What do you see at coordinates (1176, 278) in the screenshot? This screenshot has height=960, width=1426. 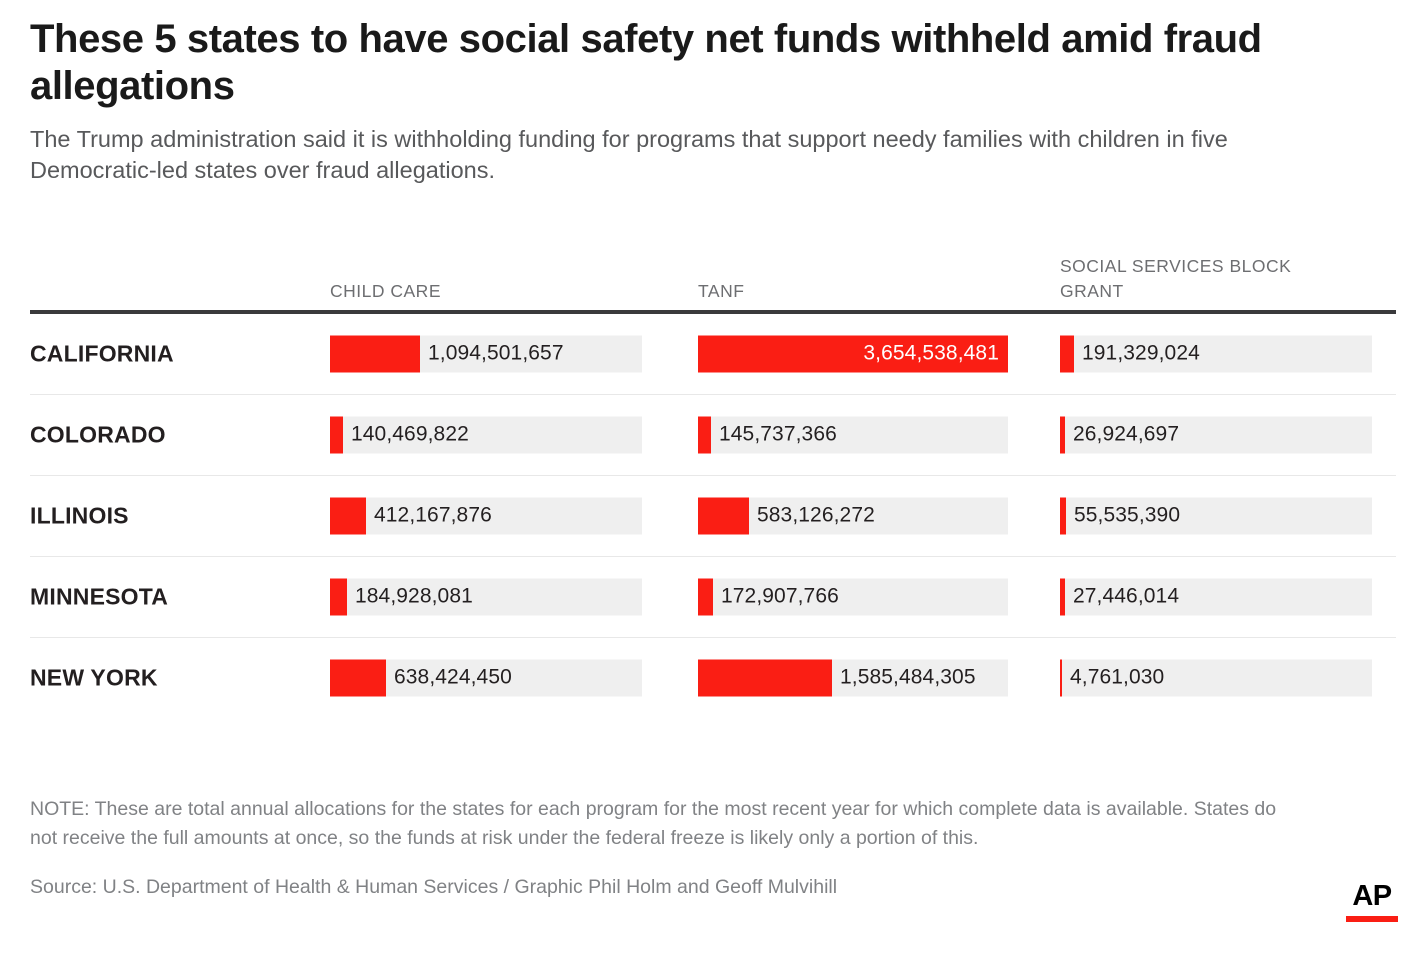 I see `column-header-ssbg: SOCIAL SERVICES BLOCK GRANT` at bounding box center [1176, 278].